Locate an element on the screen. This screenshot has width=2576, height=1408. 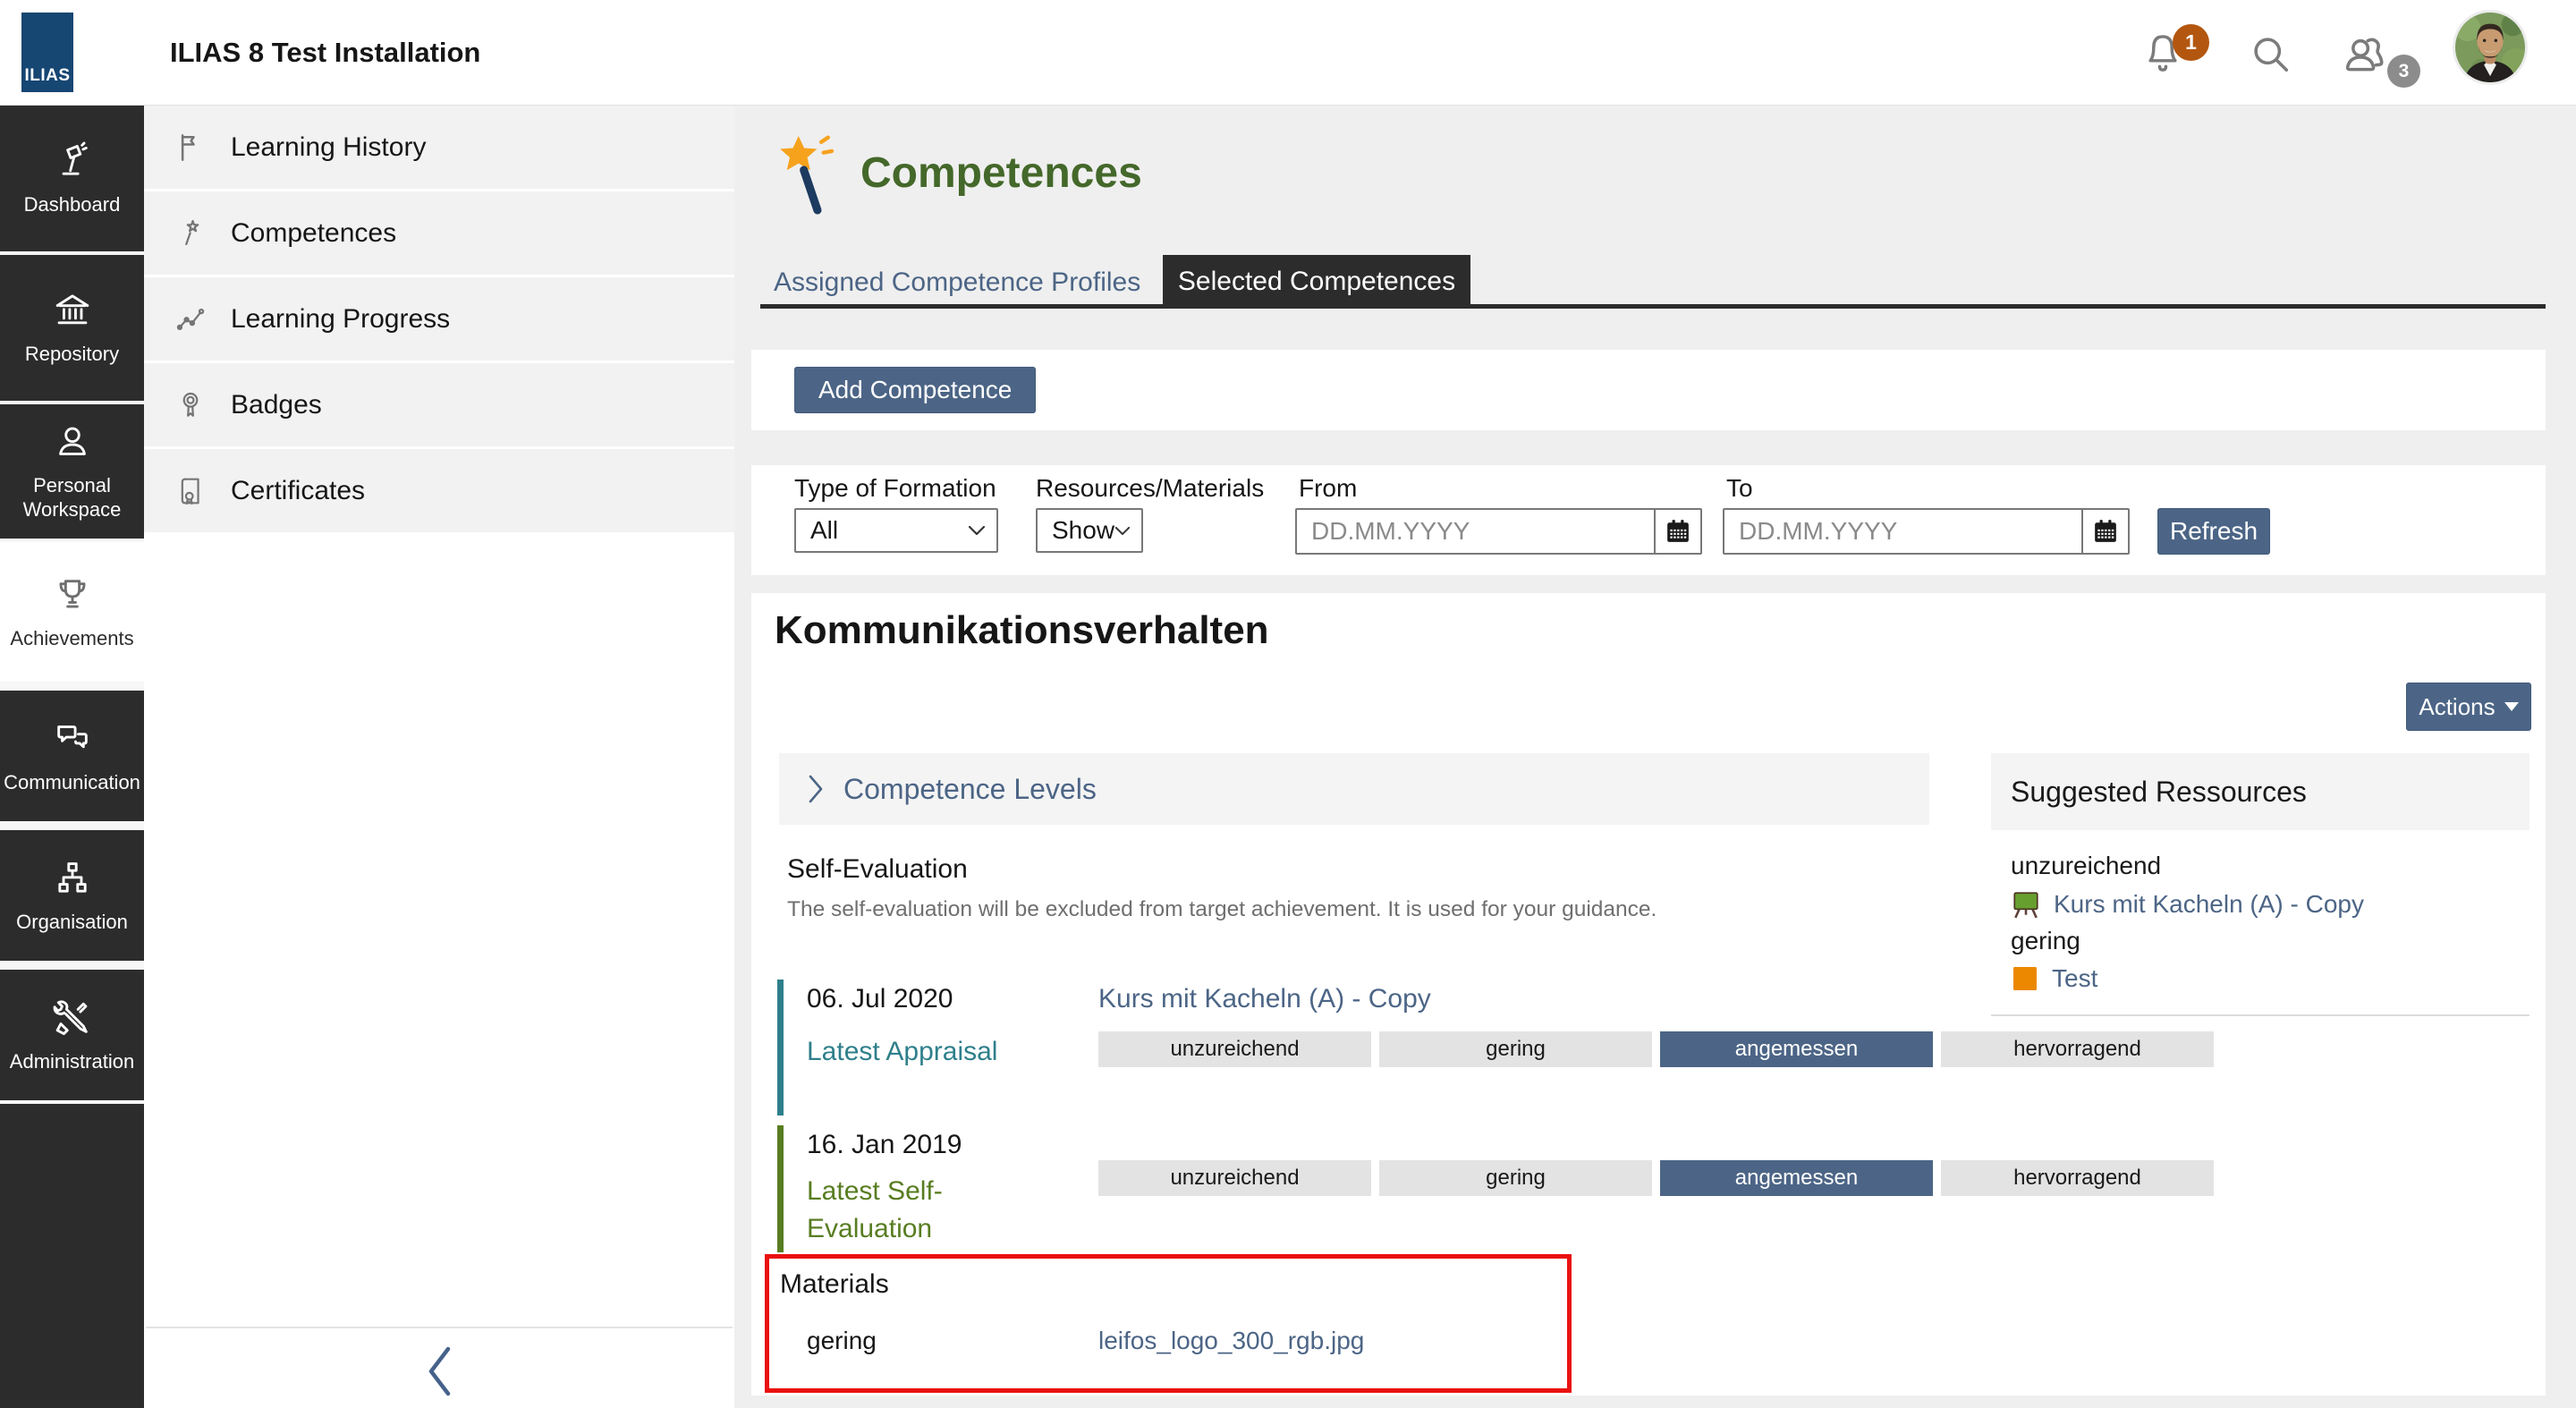
competence-levels-title: Competence Levels is located at coordinates (970, 788).